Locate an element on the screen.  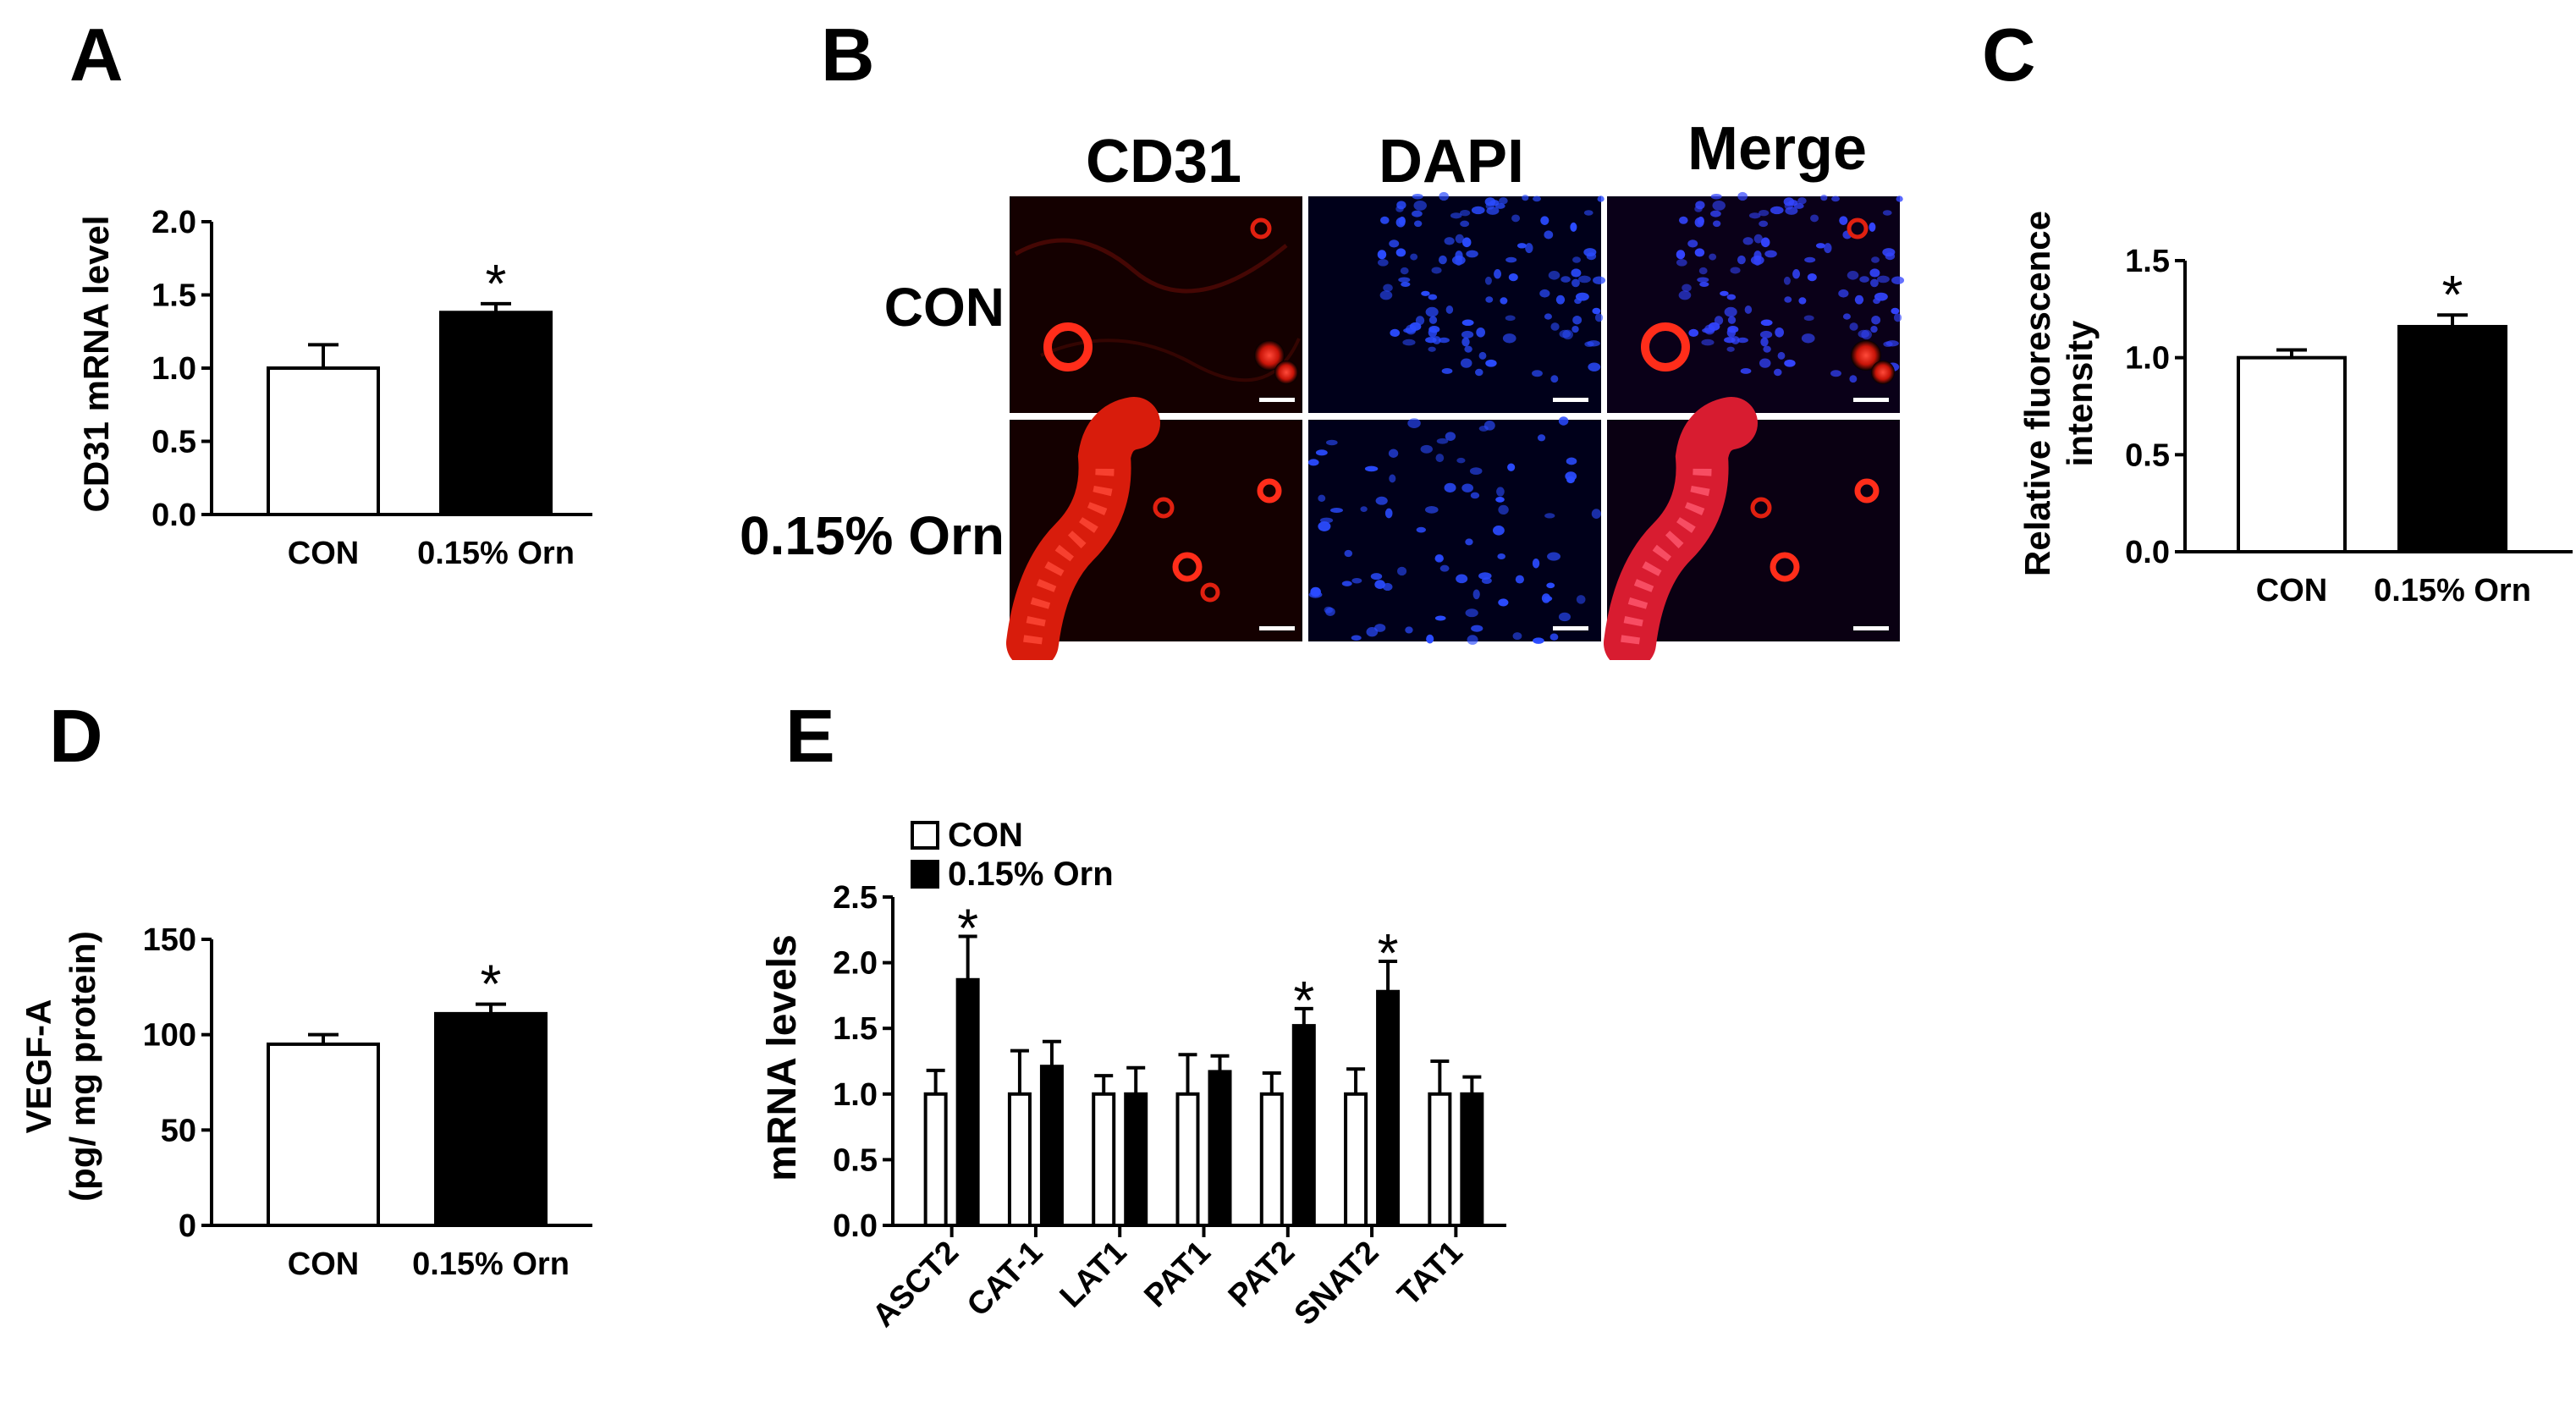
row-label-con: CON is located at coordinates (944, 307).